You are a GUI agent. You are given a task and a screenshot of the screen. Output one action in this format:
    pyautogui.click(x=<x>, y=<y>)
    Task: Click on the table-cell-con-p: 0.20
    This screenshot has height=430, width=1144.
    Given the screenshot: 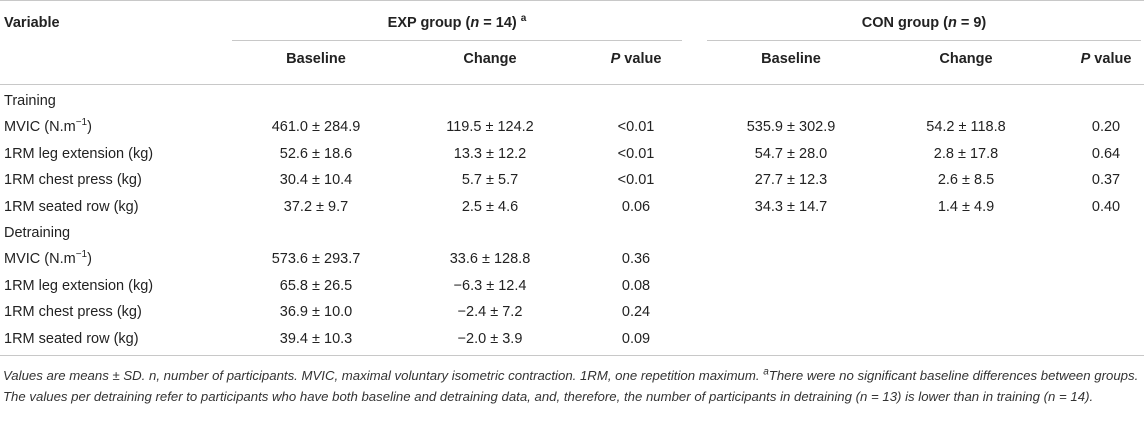 What is the action you would take?
    pyautogui.click(x=1106, y=127)
    